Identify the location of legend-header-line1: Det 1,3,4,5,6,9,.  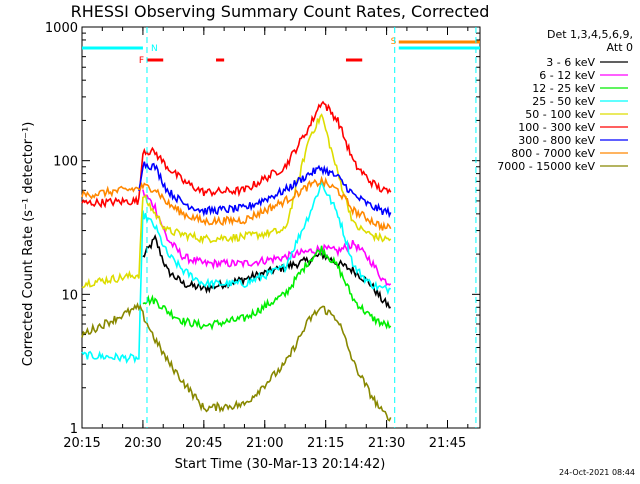
(590, 34).